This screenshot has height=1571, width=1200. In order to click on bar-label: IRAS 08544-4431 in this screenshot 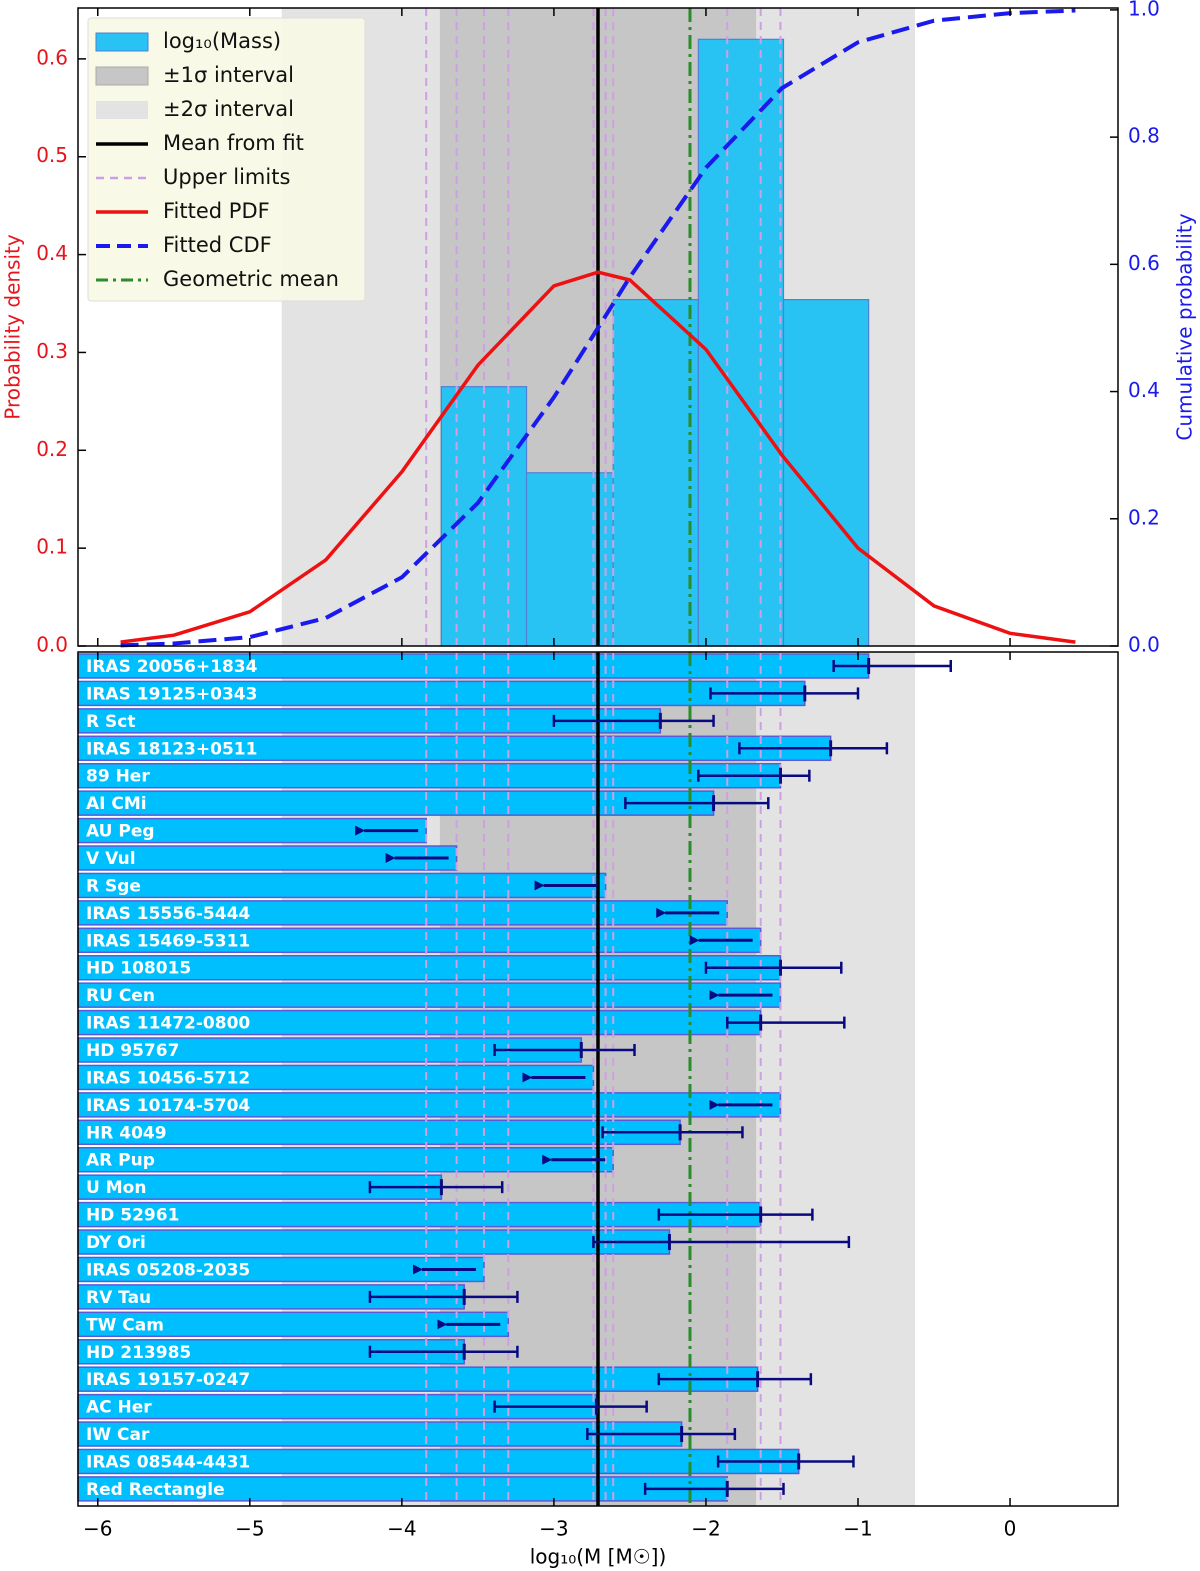, I will do `click(168, 1462)`.